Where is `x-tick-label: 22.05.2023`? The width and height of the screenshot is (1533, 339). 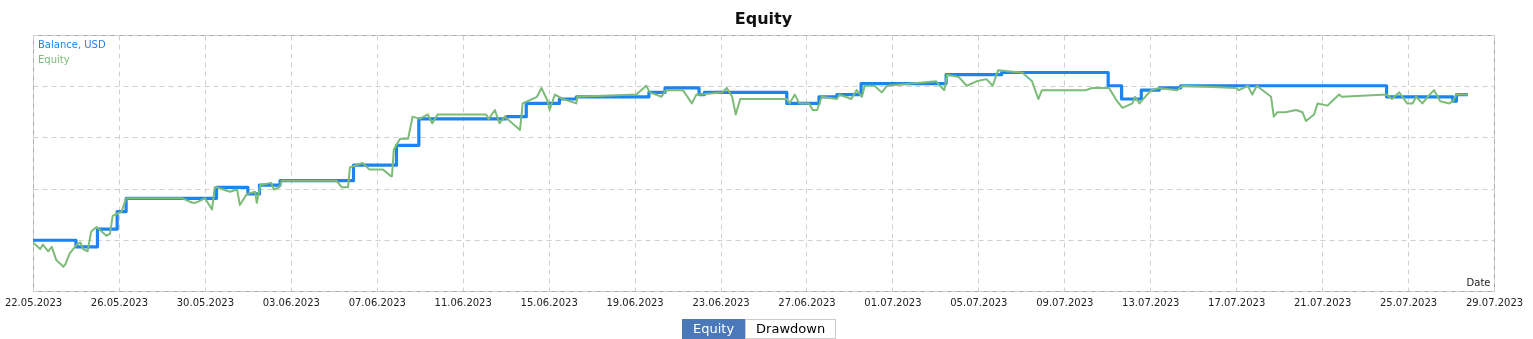
x-tick-label: 22.05.2023 is located at coordinates (33, 302).